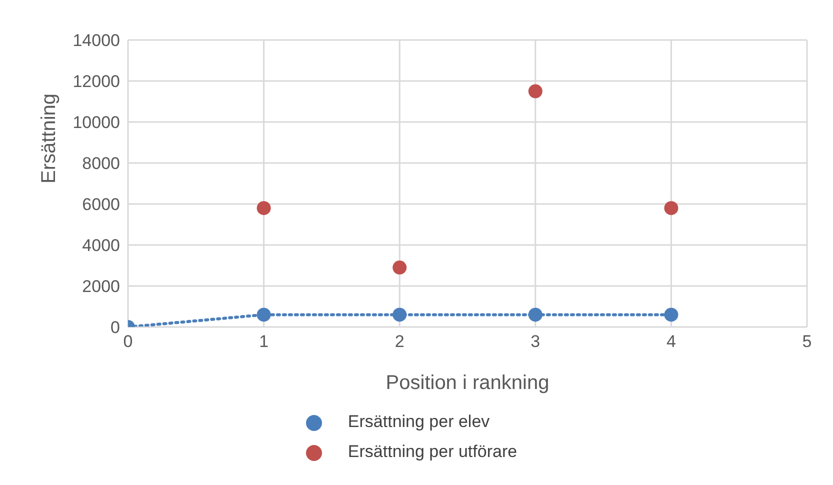  What do you see at coordinates (468, 383) in the screenshot?
I see `x-axis-title: Position i rankning` at bounding box center [468, 383].